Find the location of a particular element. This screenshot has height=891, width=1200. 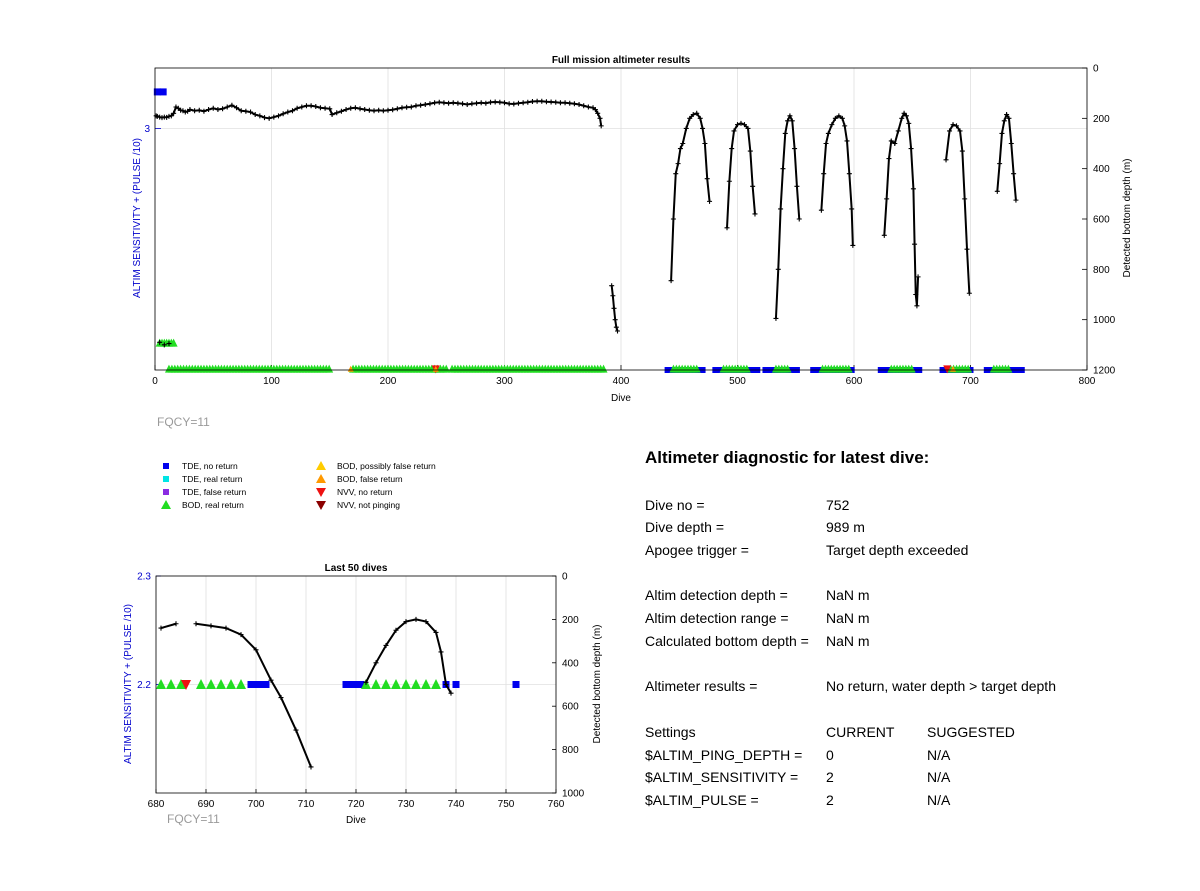

top-chart-ylabel-left: ALTIM SENSITIVITY + (PULSE /10) is located at coordinates (137, 218).